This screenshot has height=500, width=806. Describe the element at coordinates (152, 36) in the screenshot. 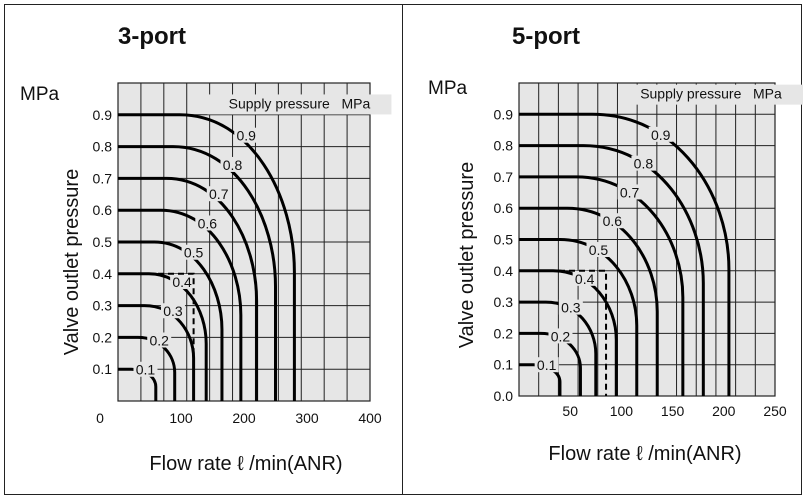

I see `chart-title: 3-port` at that location.